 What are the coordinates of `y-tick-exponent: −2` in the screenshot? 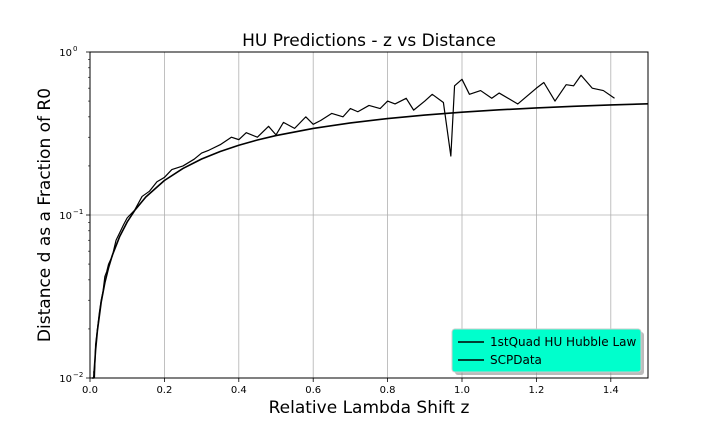 It's located at (78, 375).